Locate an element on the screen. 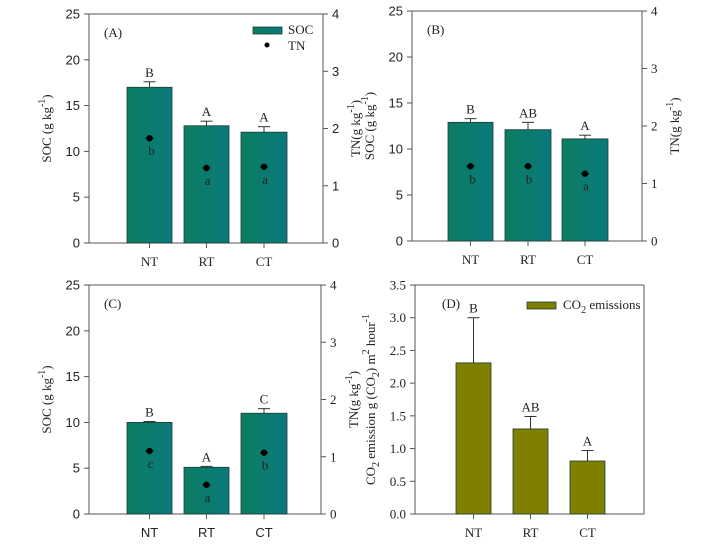 This screenshot has height=548, width=718. legend-swatch-soc is located at coordinates (267, 30).